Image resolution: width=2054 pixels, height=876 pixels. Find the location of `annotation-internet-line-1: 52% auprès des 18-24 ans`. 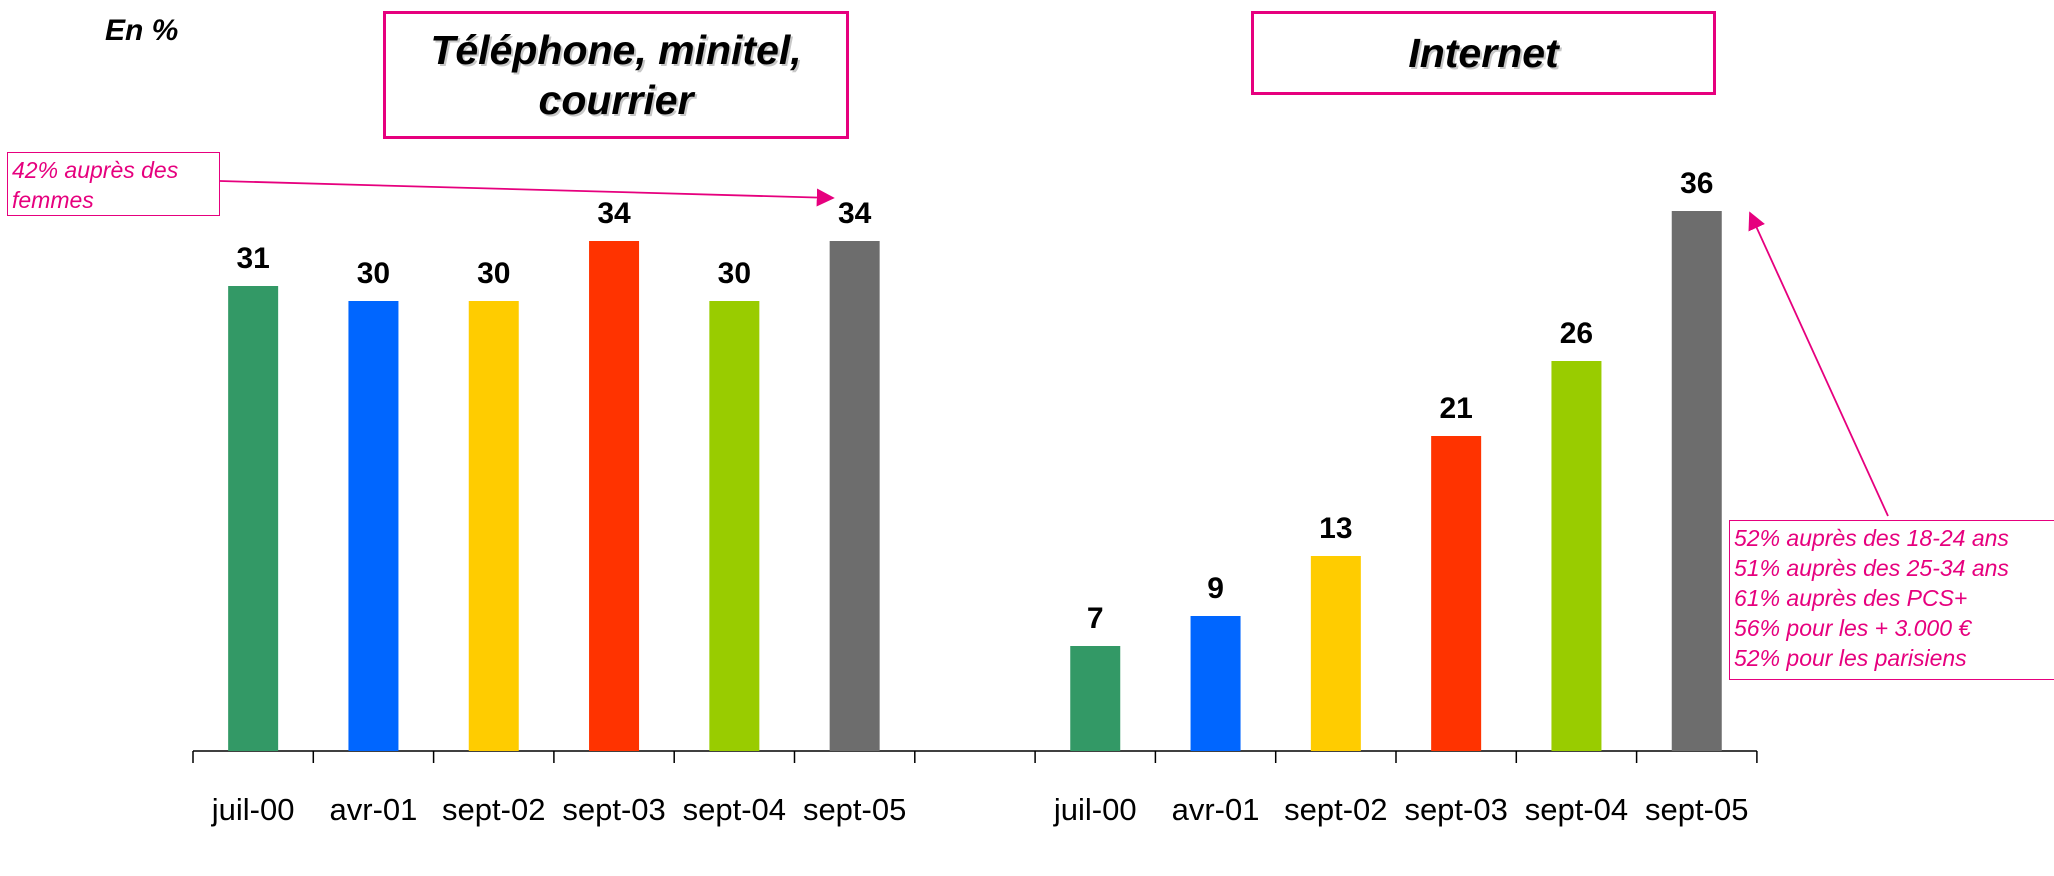

annotation-internet-line-1: 52% auprès des 18-24 ans is located at coordinates (1871, 538).